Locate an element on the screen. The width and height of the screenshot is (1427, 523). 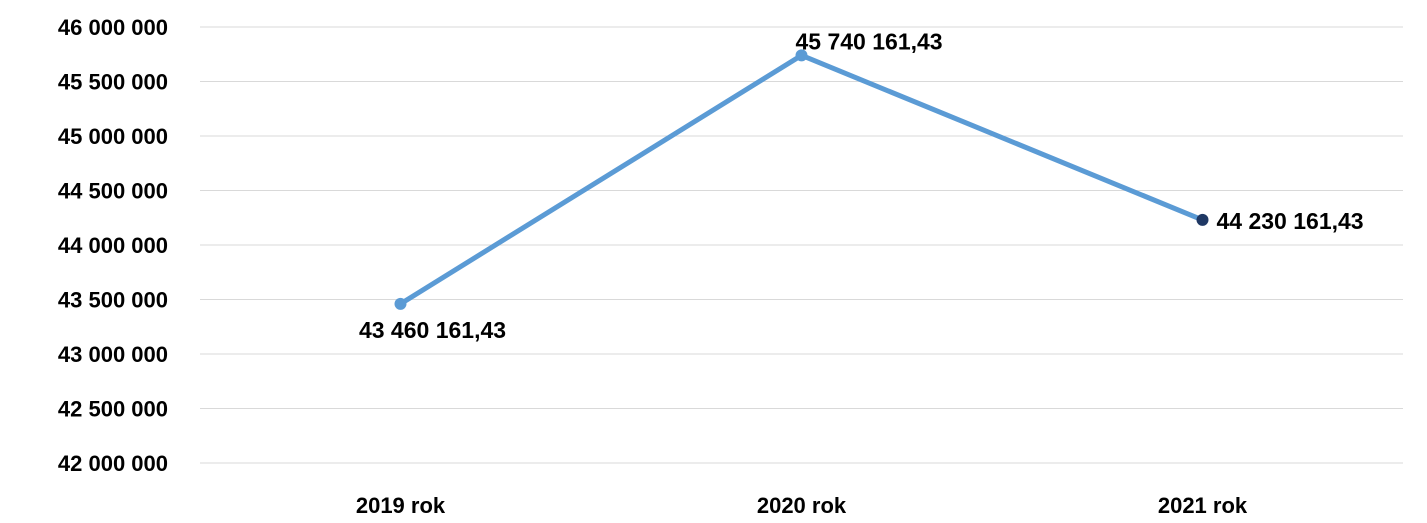
y-tick-label: 45 000 000 is located at coordinates (113, 136).